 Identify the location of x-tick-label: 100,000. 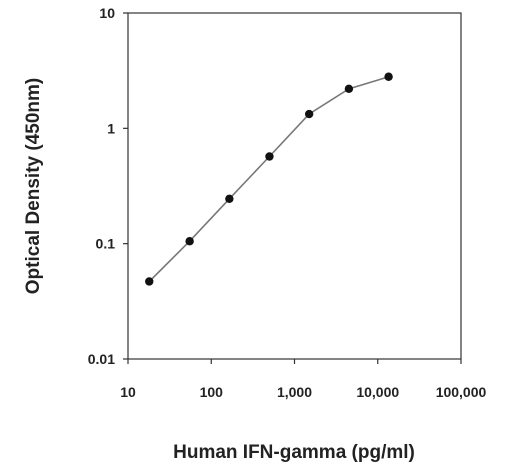
(461, 392).